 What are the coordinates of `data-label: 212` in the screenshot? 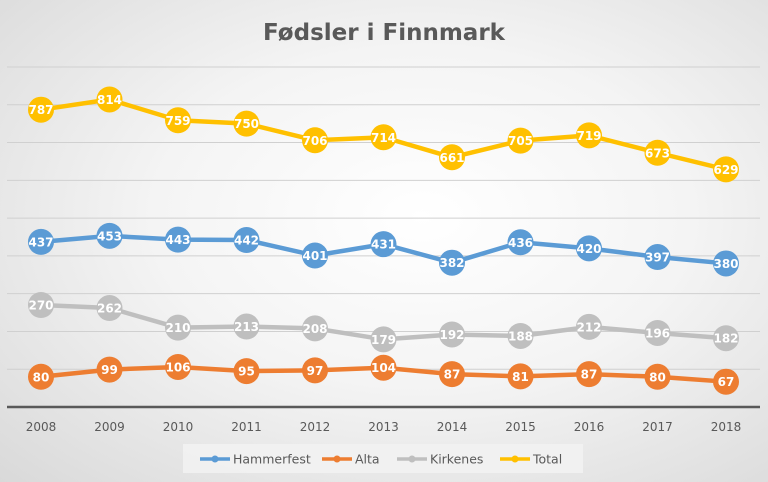 It's located at (588, 327).